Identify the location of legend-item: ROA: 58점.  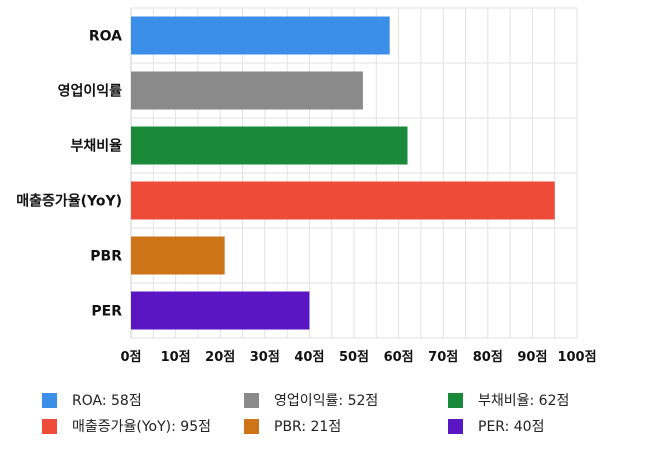
(92, 400).